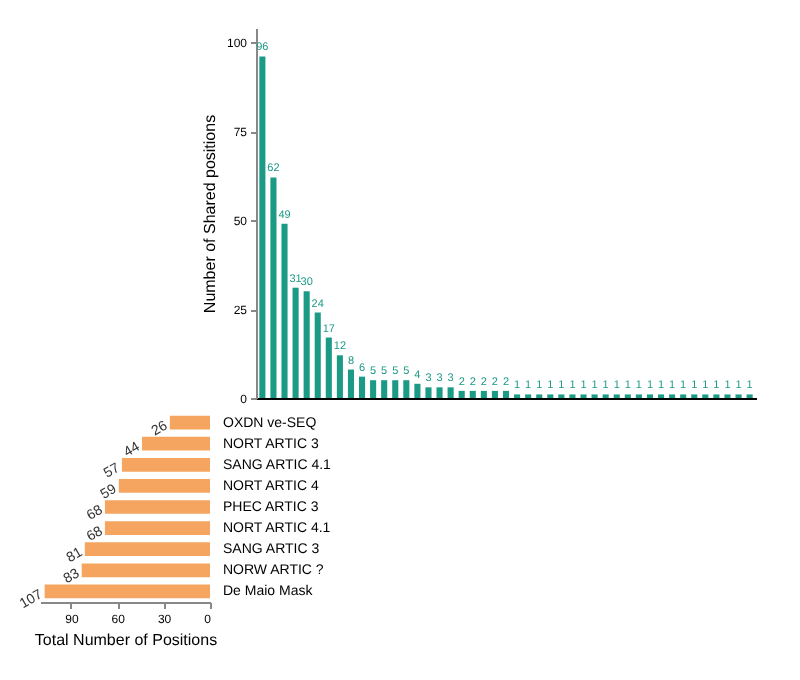 Image resolution: width=800 pixels, height=680 pixels. Describe the element at coordinates (126, 640) in the screenshot. I see `x-axis-title: Total Number of Positions` at that location.